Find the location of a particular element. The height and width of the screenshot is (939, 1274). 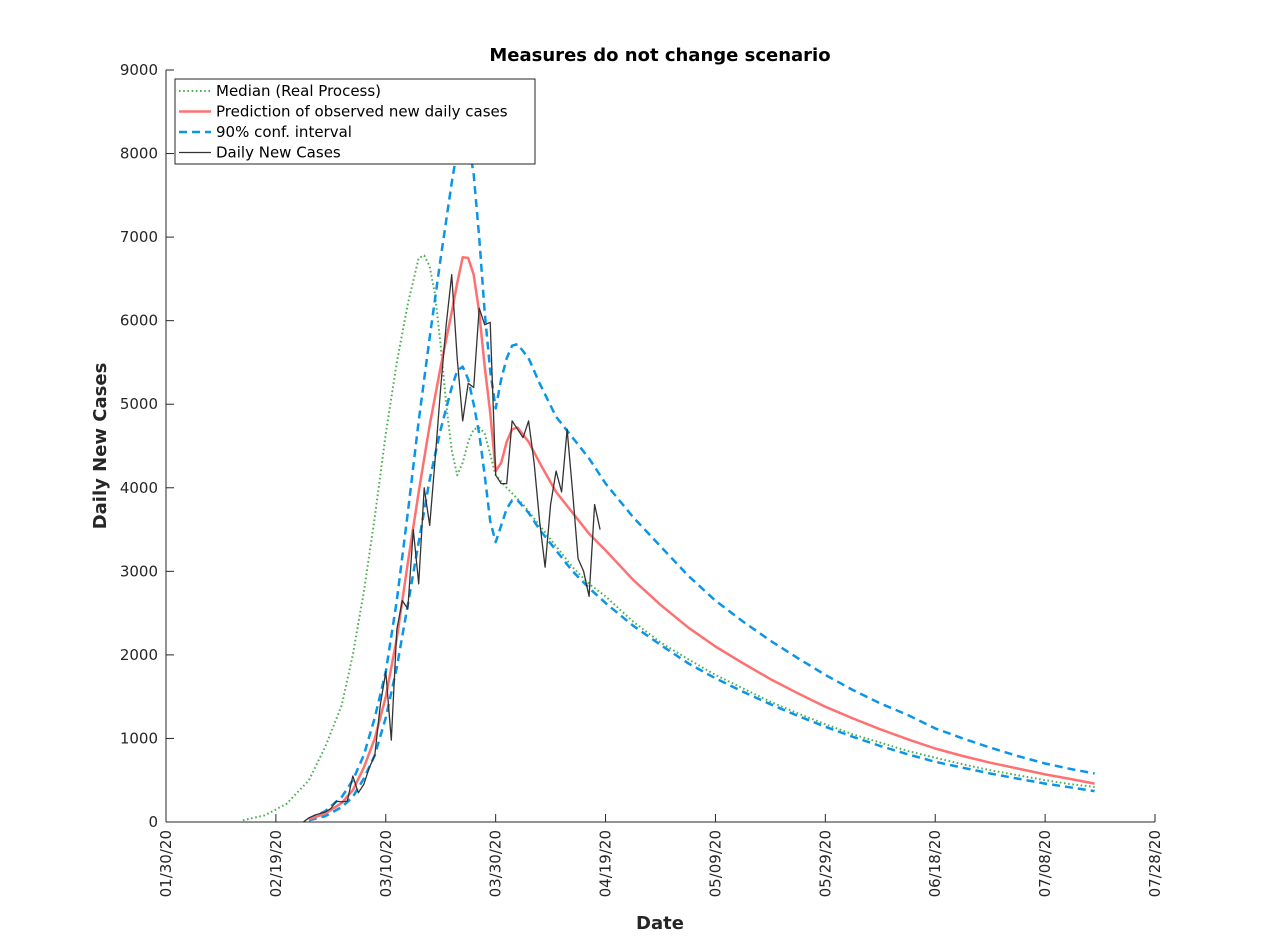

y-tick-label: 7000 is located at coordinates (139, 237).